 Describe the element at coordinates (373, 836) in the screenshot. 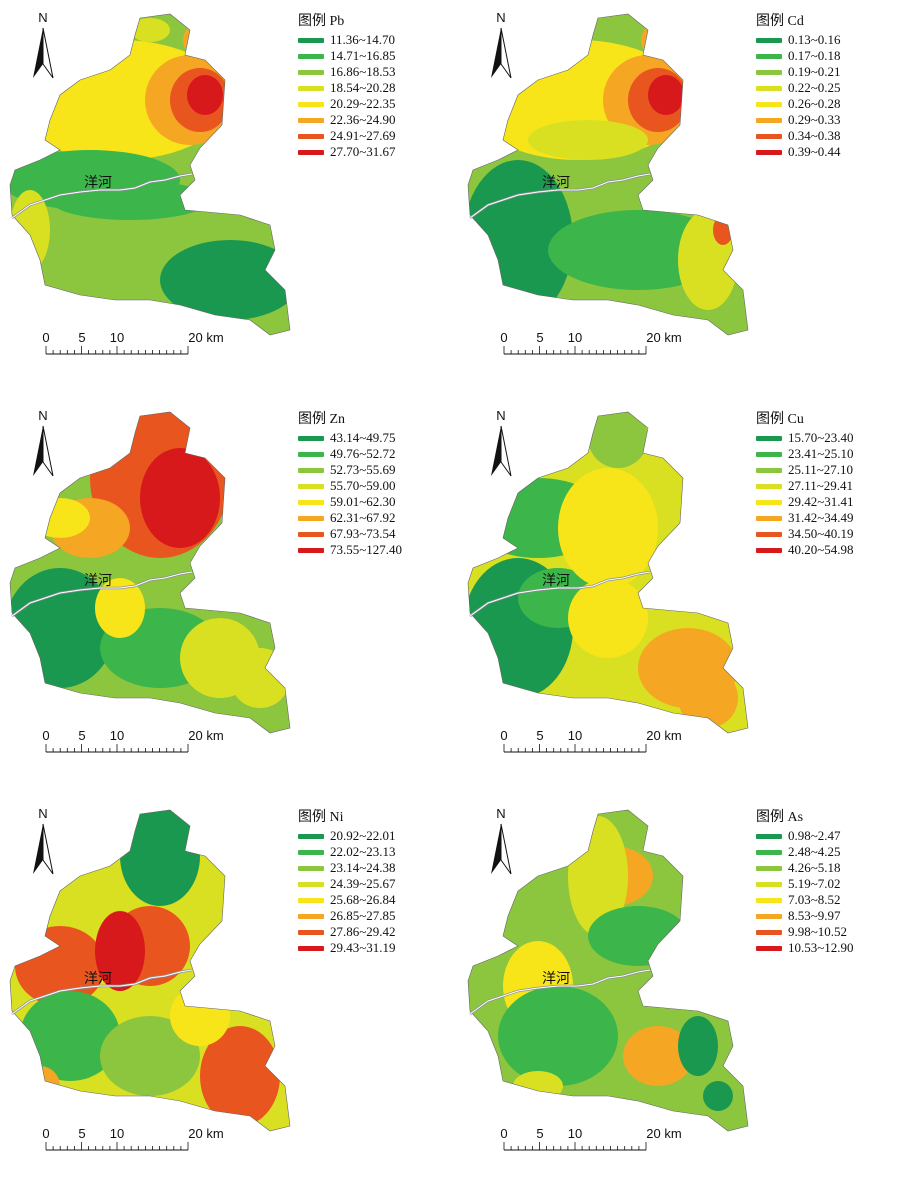

I see `legend-item: 20.92~22.01` at that location.